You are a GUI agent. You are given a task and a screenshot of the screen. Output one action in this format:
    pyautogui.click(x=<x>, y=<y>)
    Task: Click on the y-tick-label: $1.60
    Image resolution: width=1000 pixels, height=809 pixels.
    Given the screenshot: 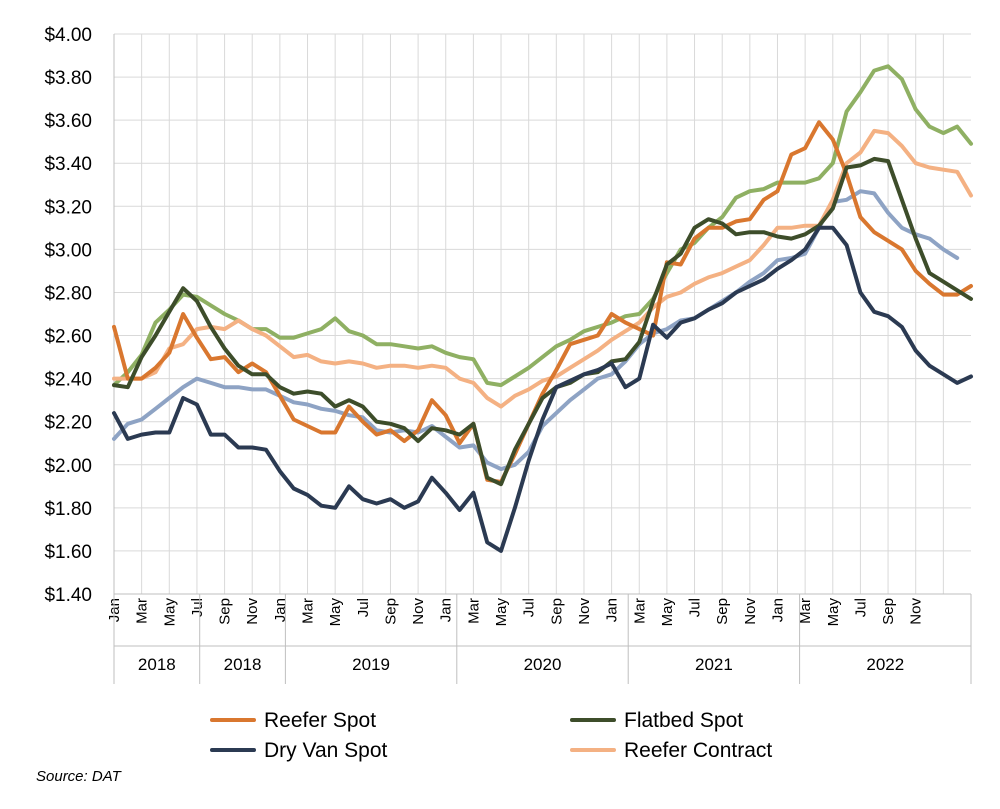 What is the action you would take?
    pyautogui.click(x=68, y=552)
    